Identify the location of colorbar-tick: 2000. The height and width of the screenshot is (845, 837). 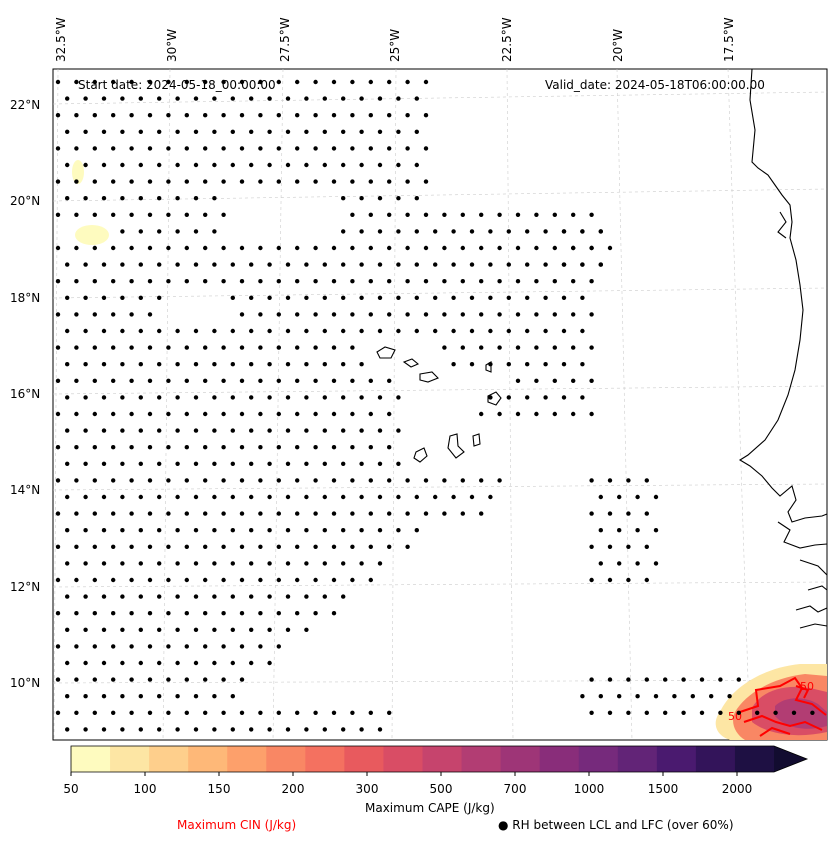
(737, 789).